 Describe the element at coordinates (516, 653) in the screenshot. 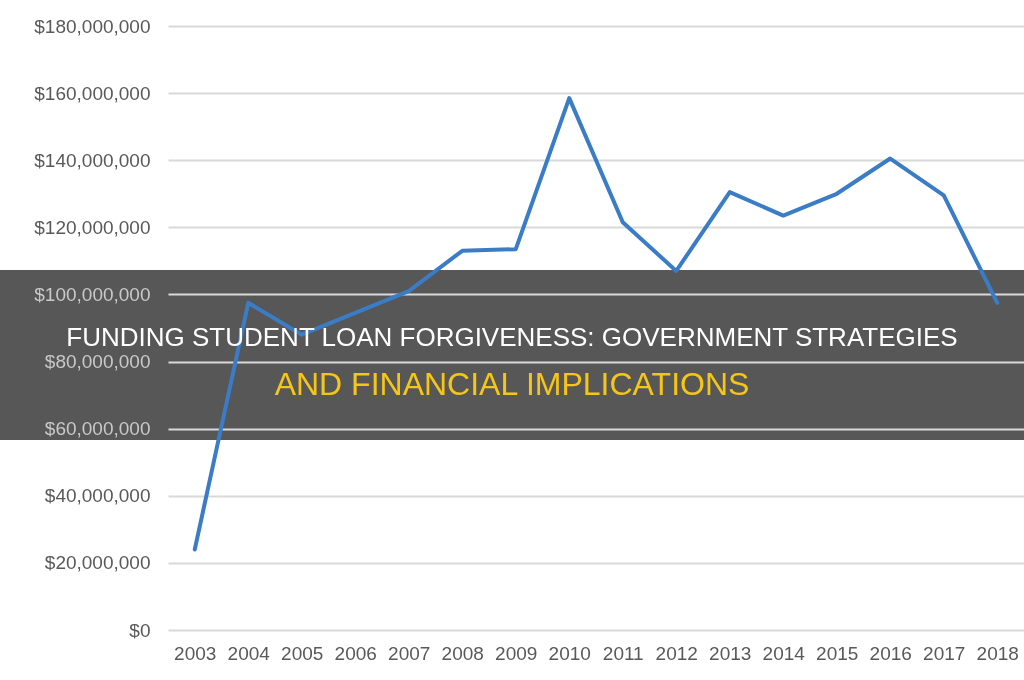

I see `x-tick-label: 2009` at that location.